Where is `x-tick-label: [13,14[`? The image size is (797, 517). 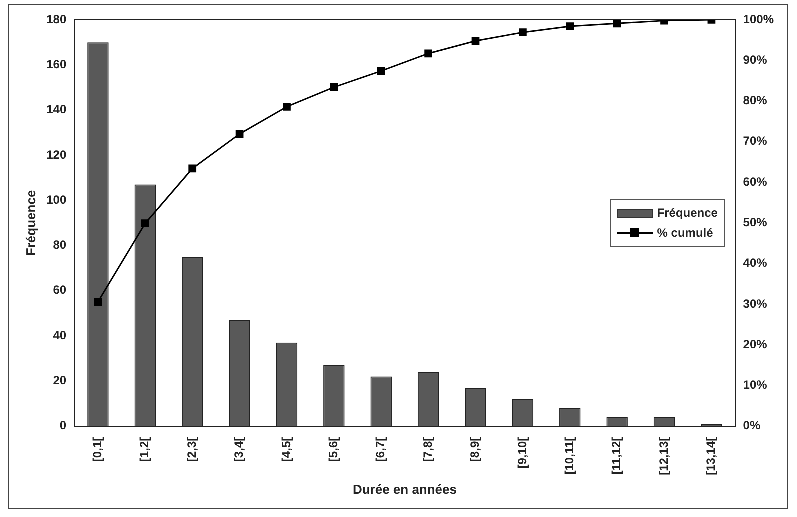 x-tick-label: [13,14[ is located at coordinates (711, 456).